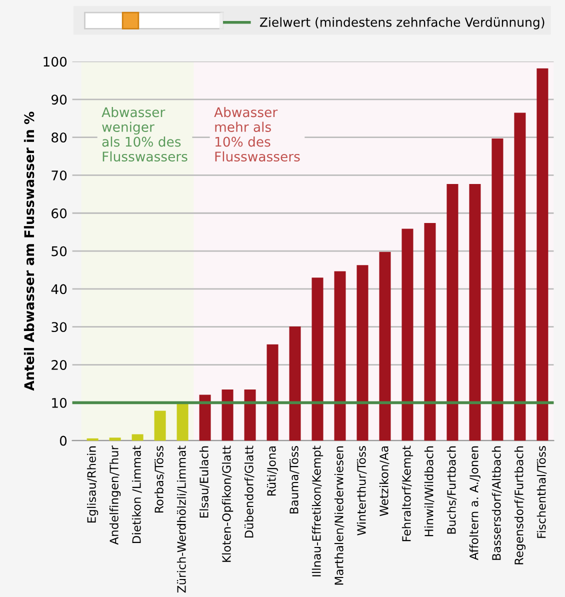 This screenshot has height=597, width=565. I want to click on y-tick-label: 80, so click(59, 137).